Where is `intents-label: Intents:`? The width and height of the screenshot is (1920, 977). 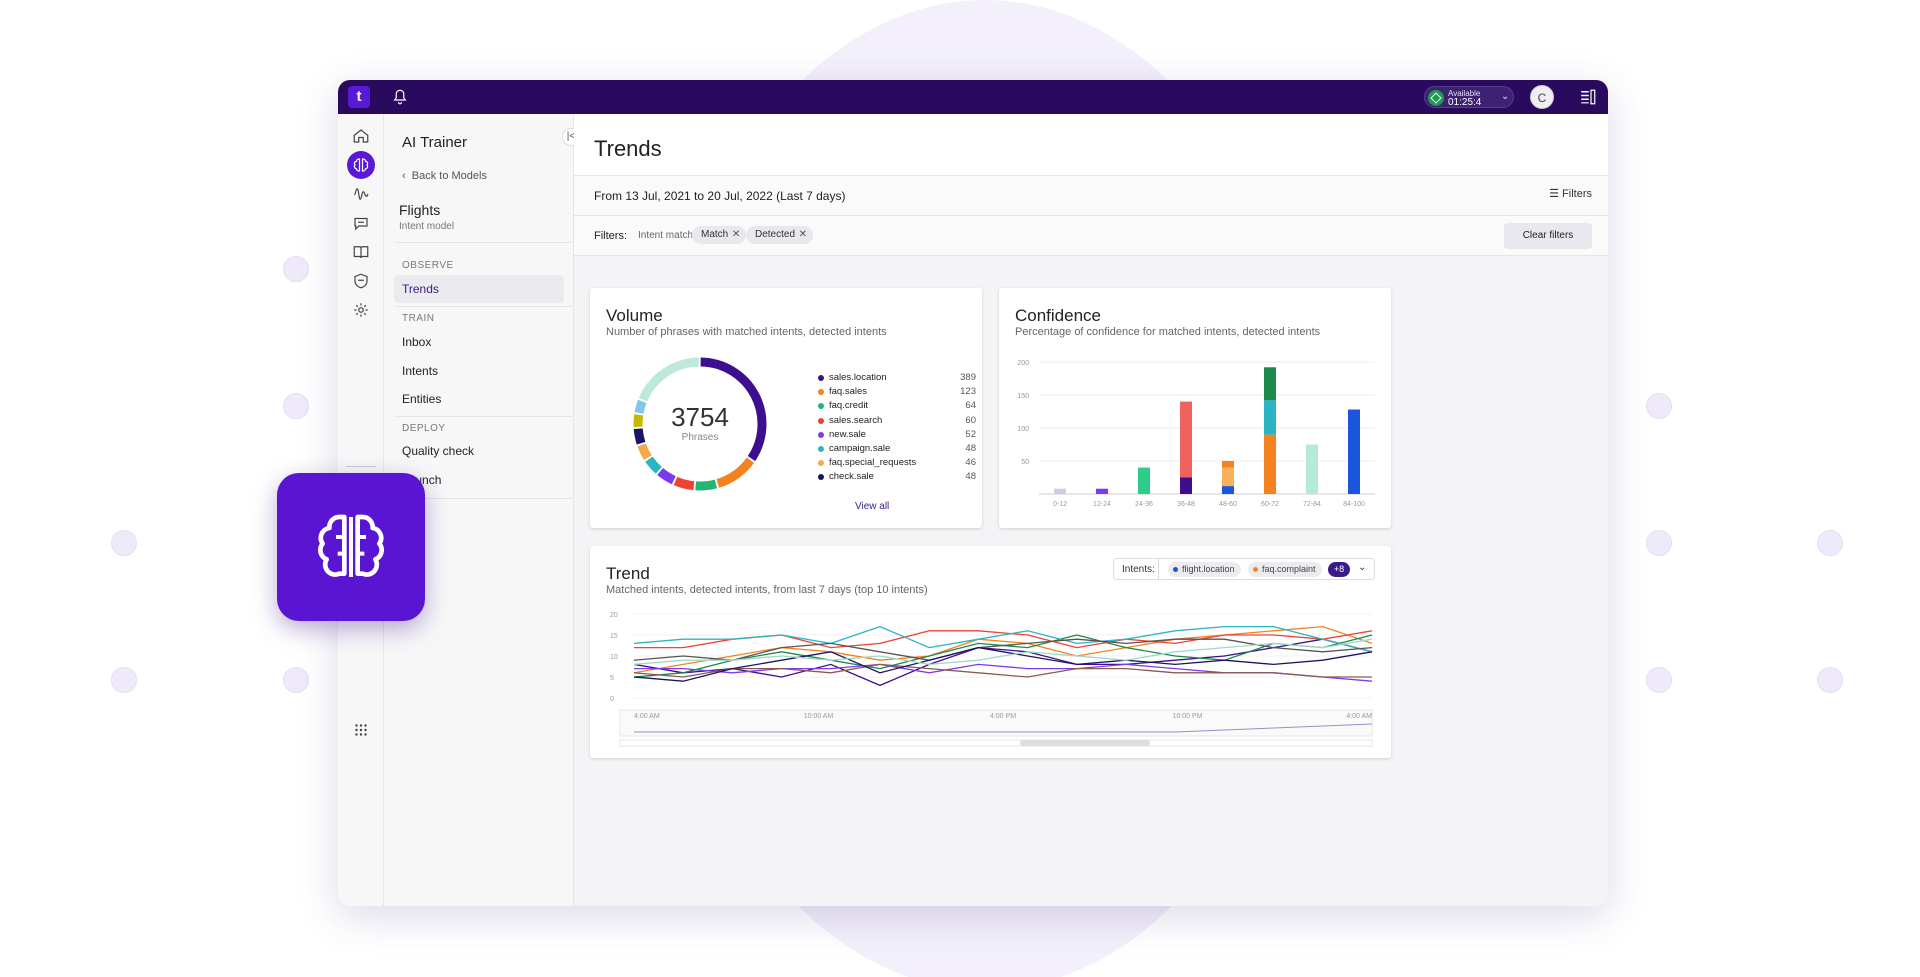
intents-label: Intents: is located at coordinates (1138, 569).